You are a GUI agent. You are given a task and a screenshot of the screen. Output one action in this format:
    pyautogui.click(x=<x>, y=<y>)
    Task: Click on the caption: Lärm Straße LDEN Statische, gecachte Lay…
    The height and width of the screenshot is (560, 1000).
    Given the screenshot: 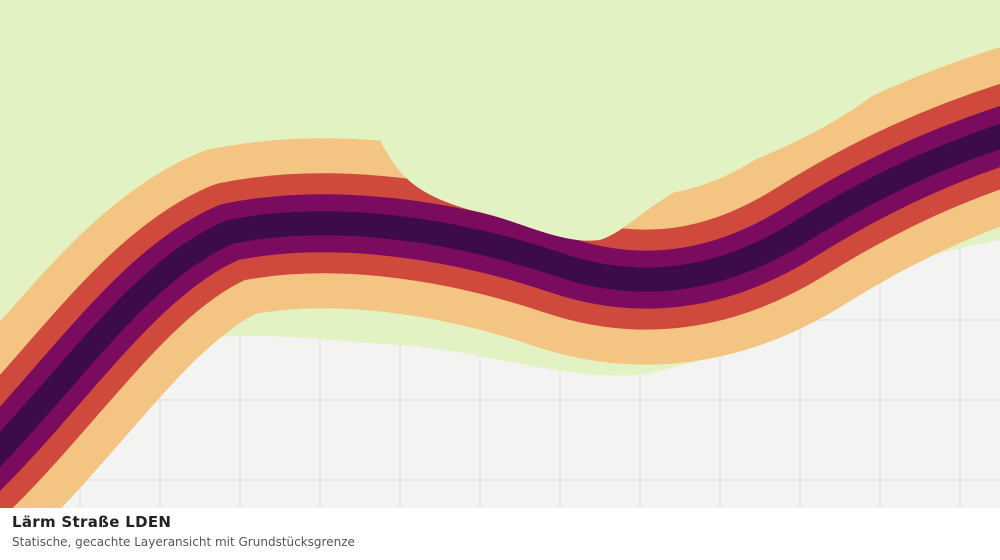 What is the action you would take?
    pyautogui.click(x=183, y=531)
    